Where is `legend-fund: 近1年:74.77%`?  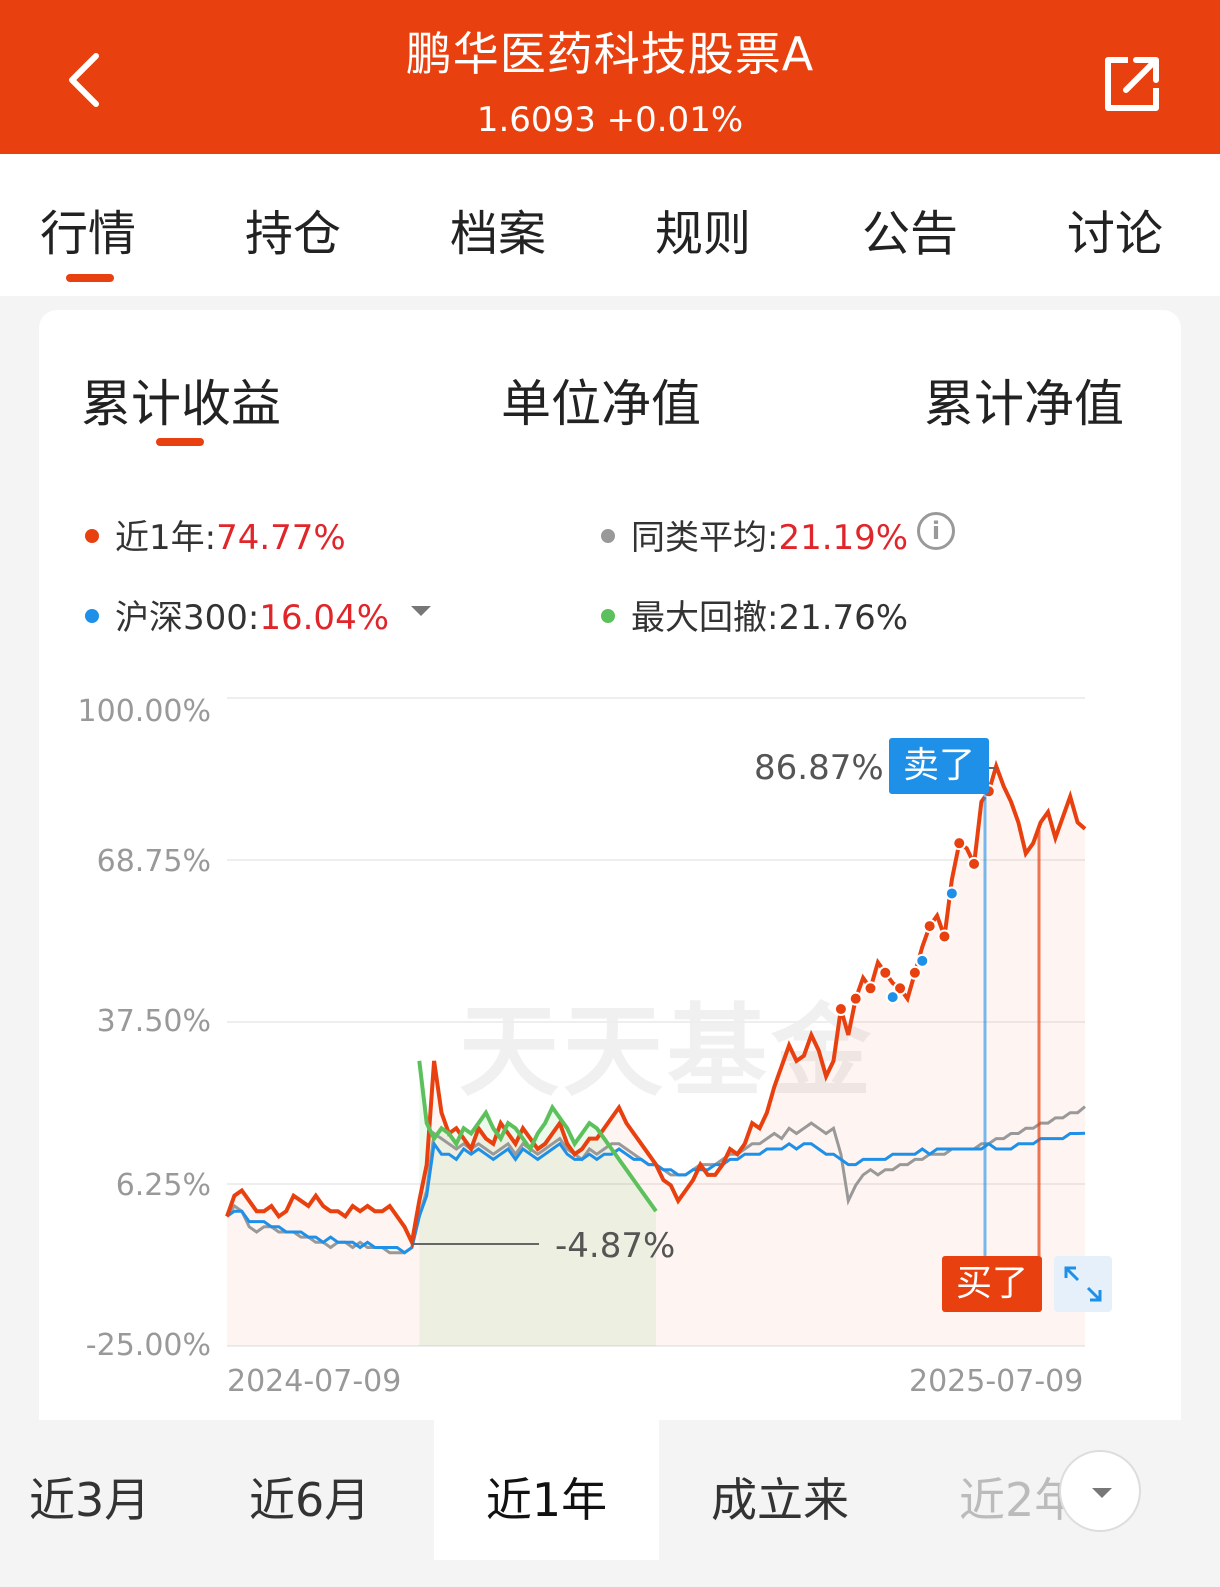 legend-fund: 近1年:74.77% is located at coordinates (215, 534).